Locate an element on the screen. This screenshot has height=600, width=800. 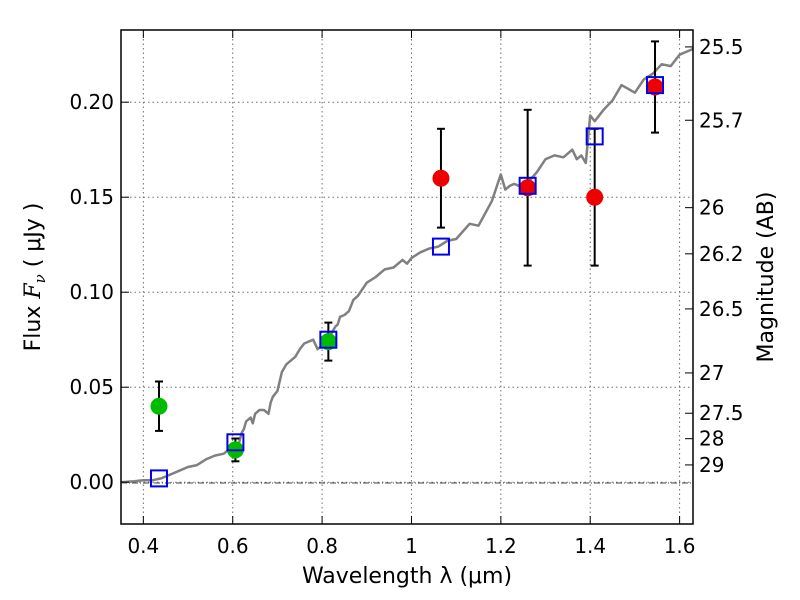
y-tick-label: 0.00 is located at coordinates (91, 482).